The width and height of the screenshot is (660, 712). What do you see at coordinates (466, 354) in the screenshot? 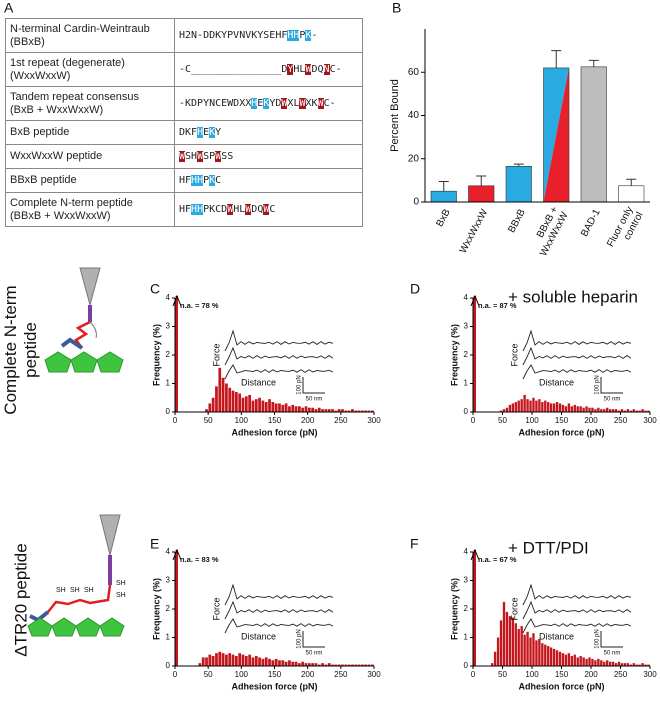
I see `y-tick-label: 2` at bounding box center [466, 354].